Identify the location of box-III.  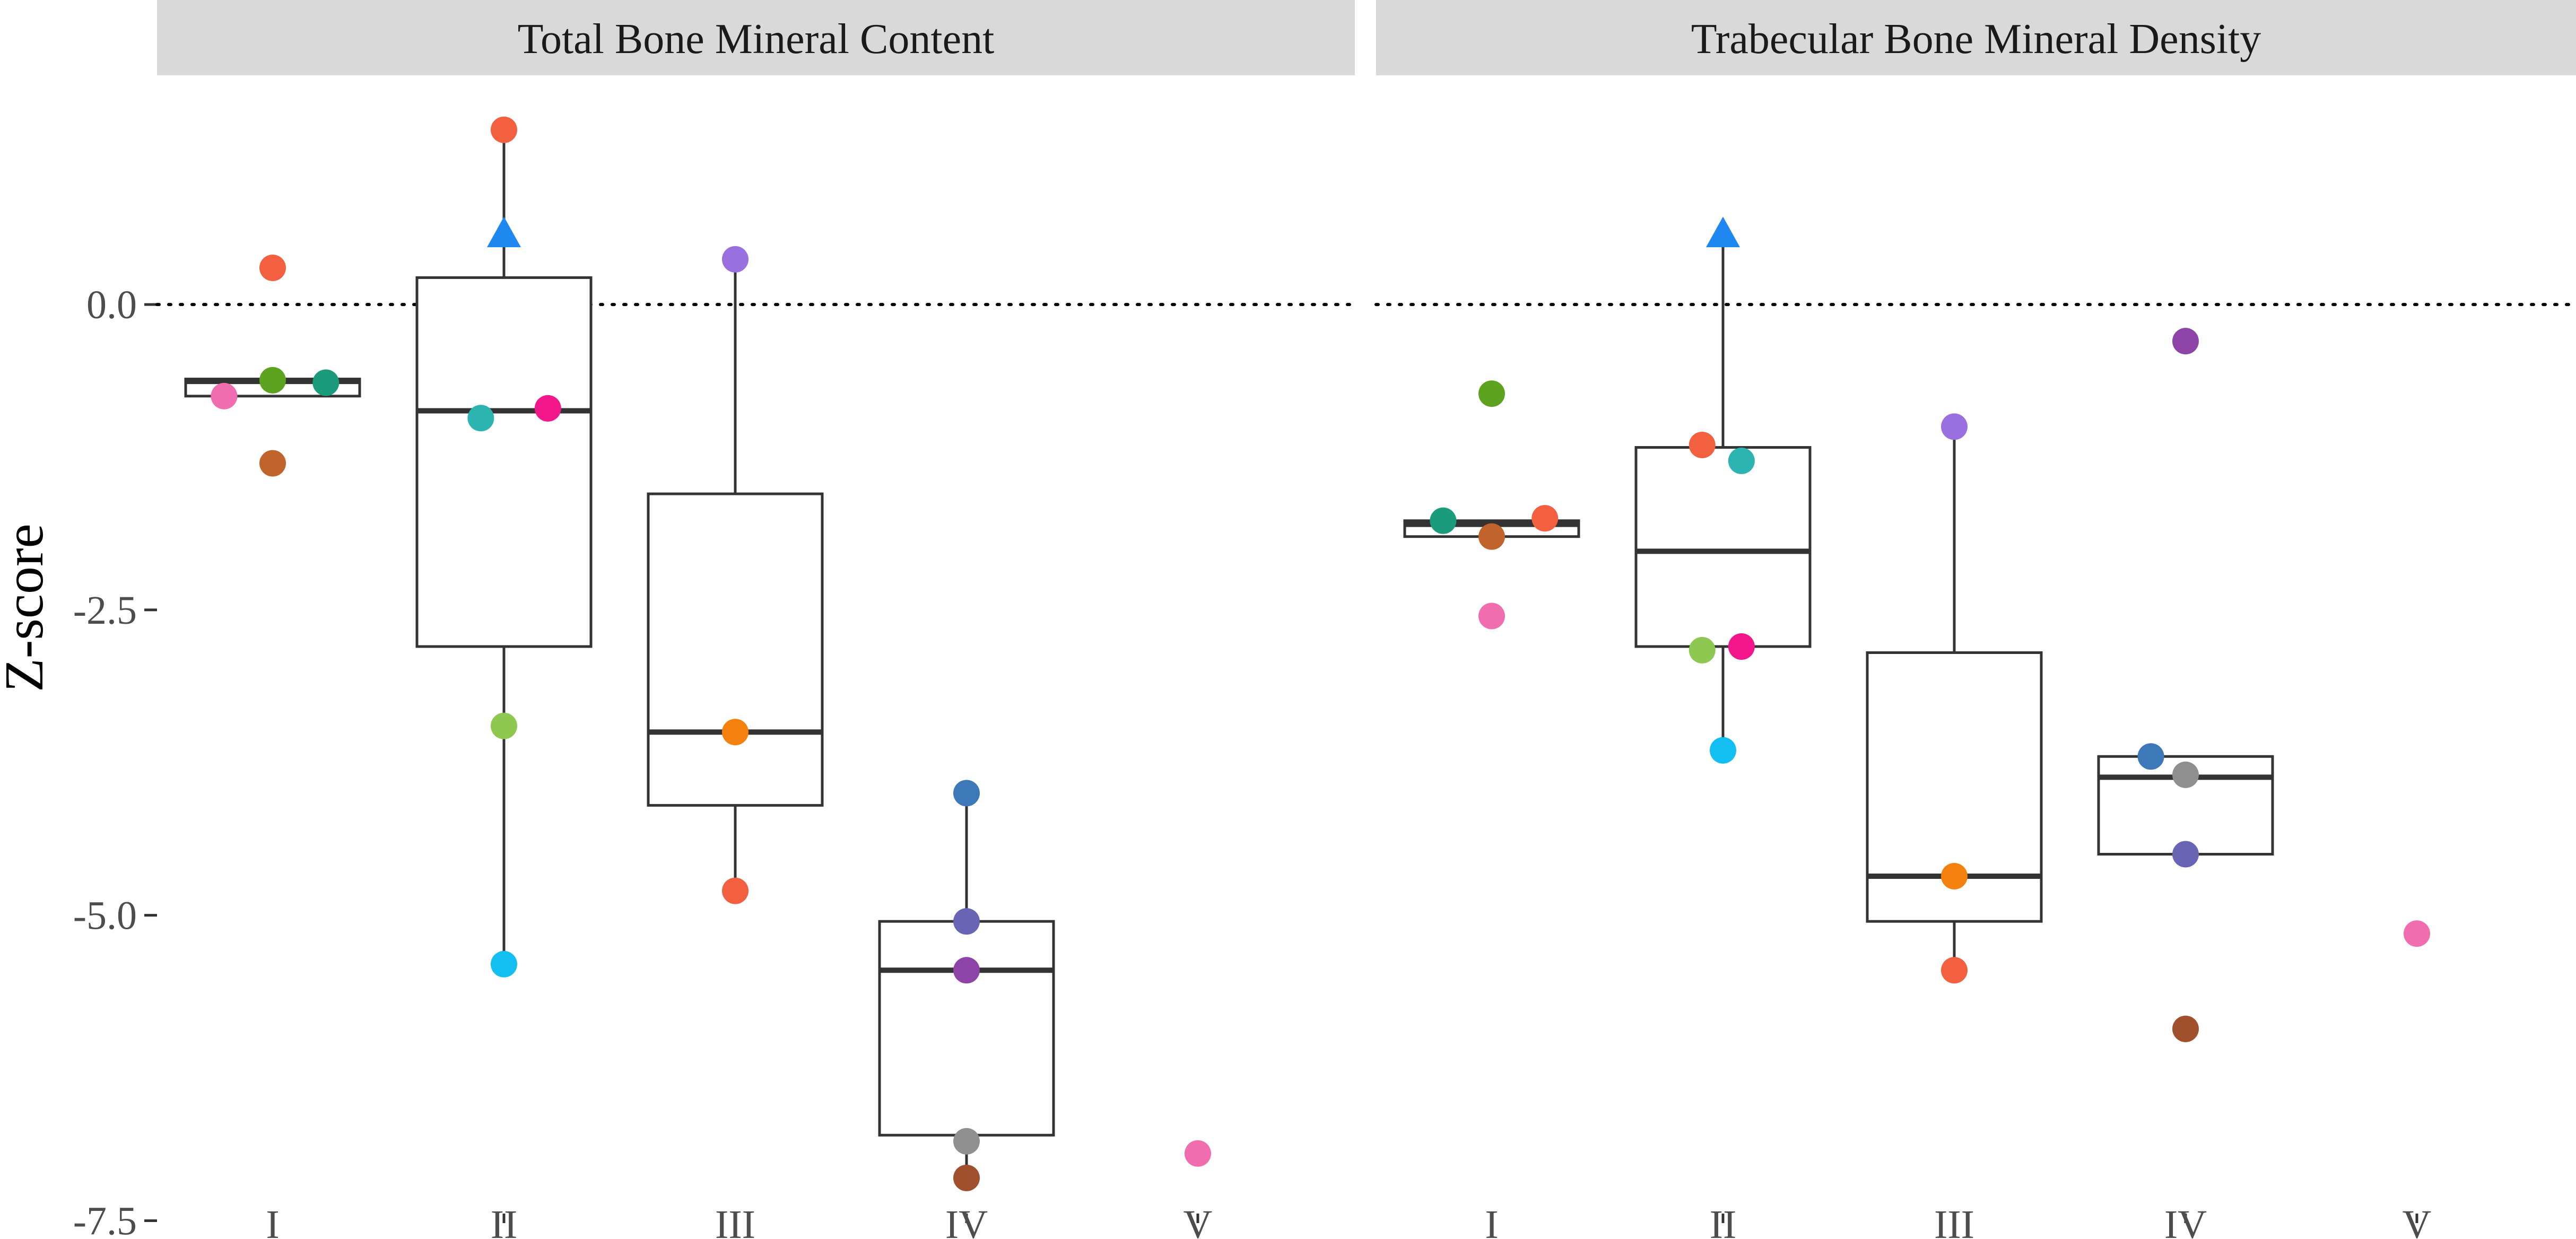
(736, 575).